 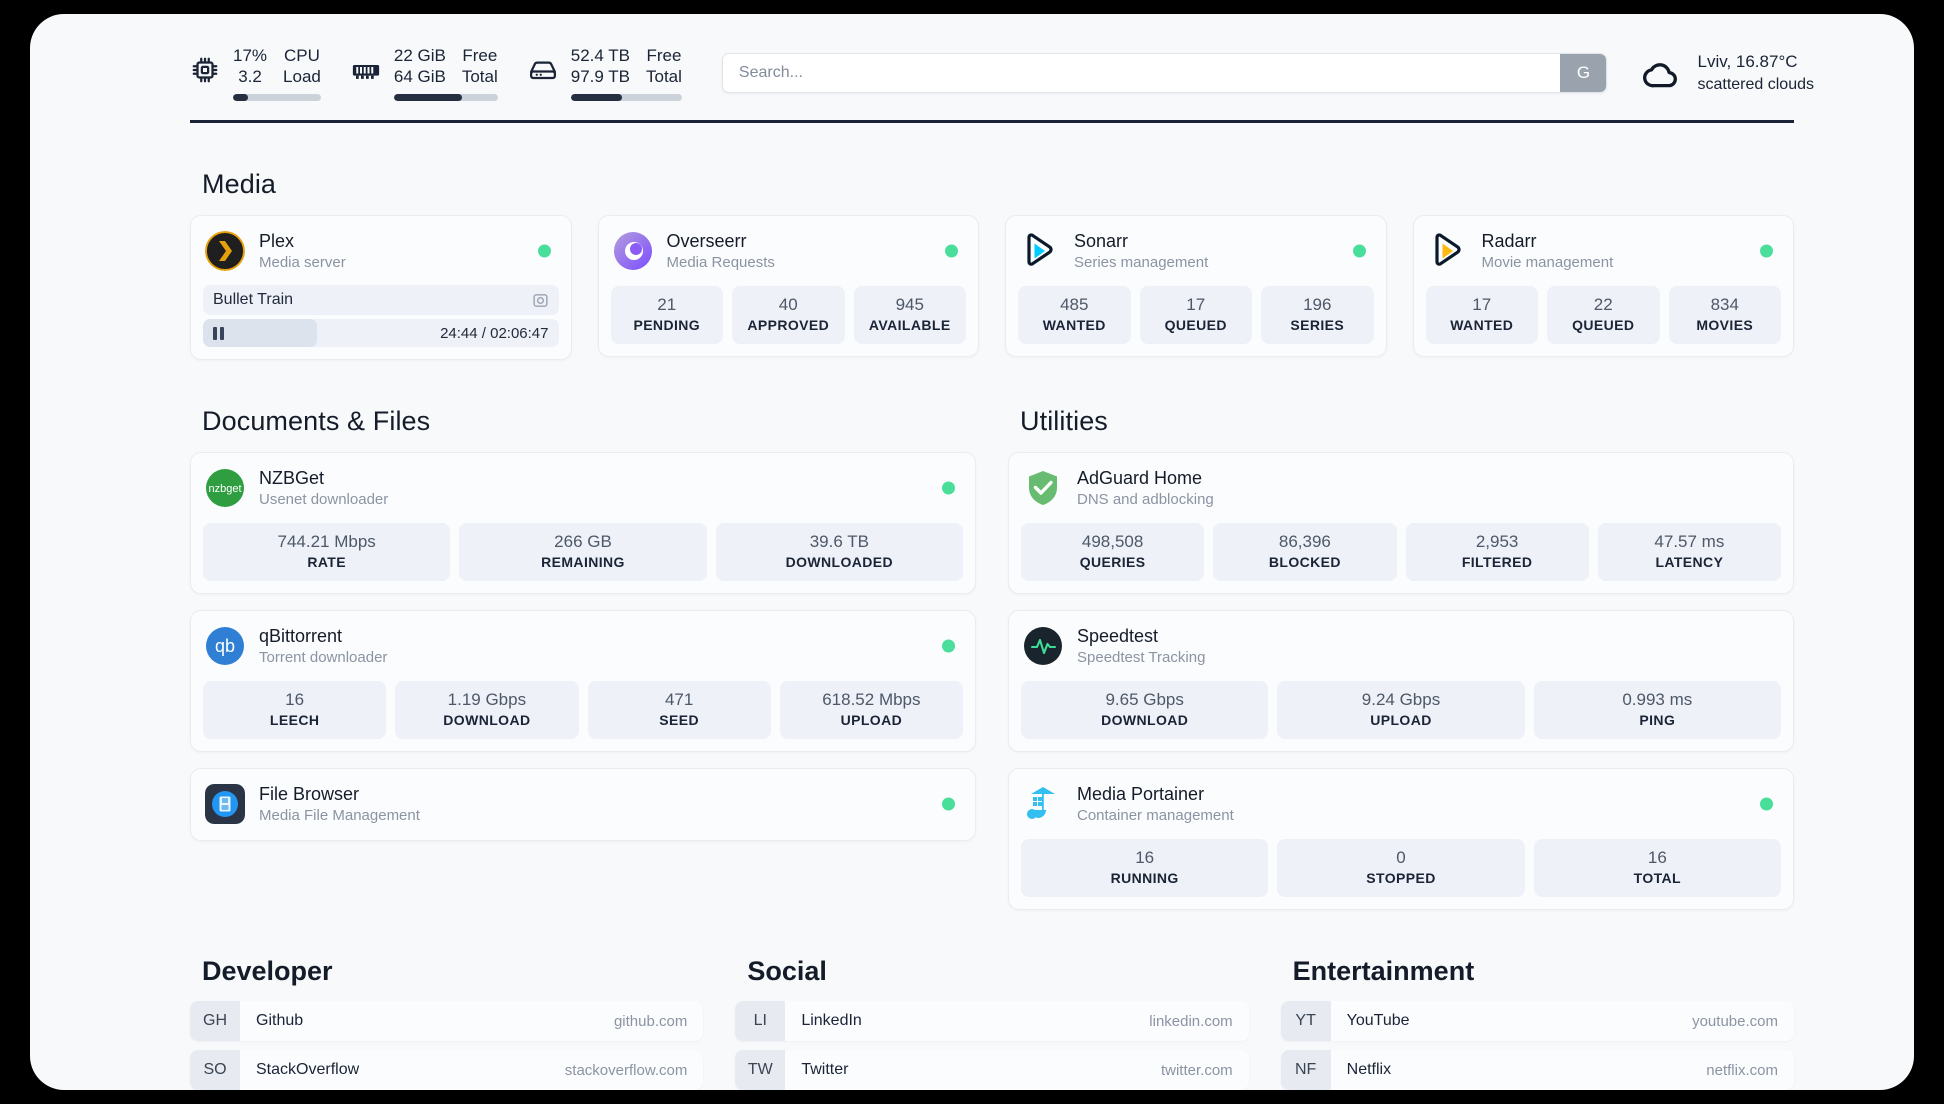 What do you see at coordinates (992, 121) in the screenshot?
I see `header-divider` at bounding box center [992, 121].